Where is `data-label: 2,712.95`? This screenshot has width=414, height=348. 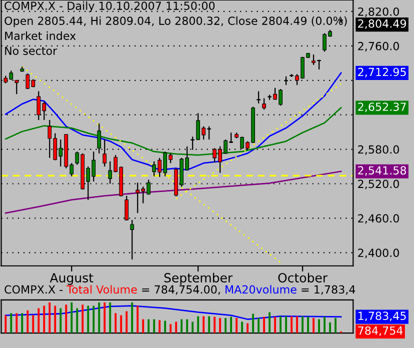 data-label: 2,712.95 is located at coordinates (382, 73).